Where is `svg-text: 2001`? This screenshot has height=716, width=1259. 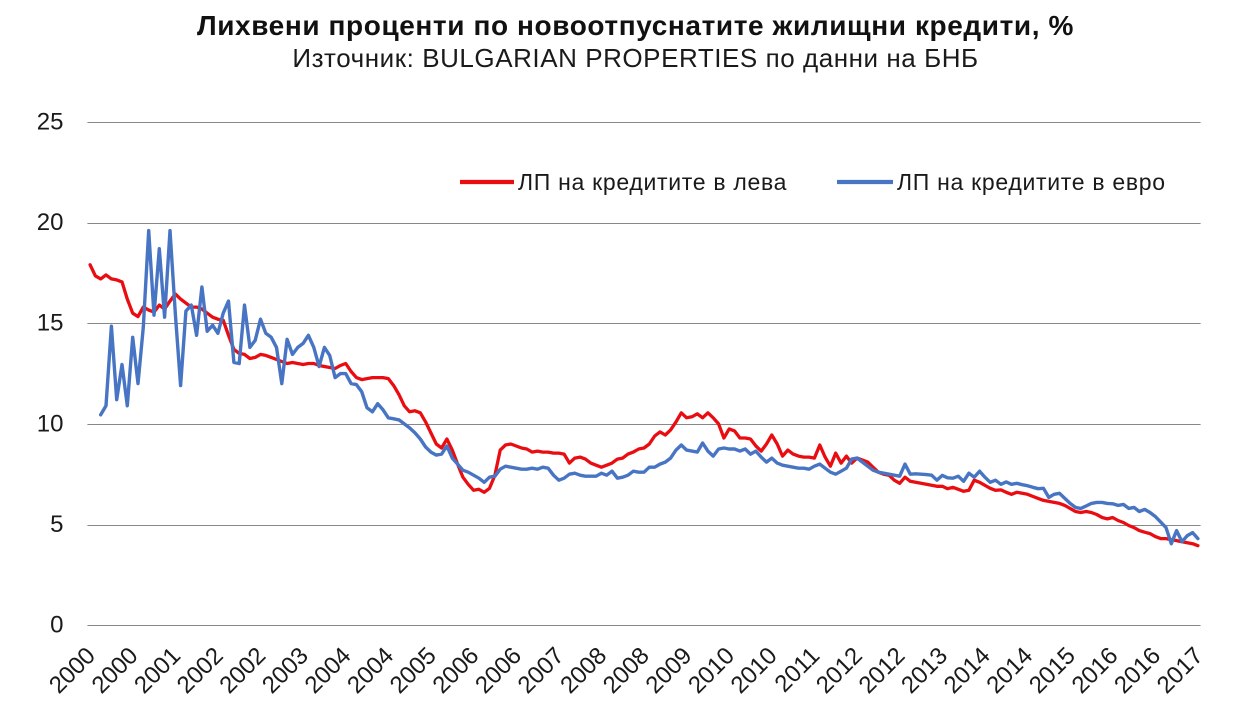 svg-text: 2001 is located at coordinates (157, 670).